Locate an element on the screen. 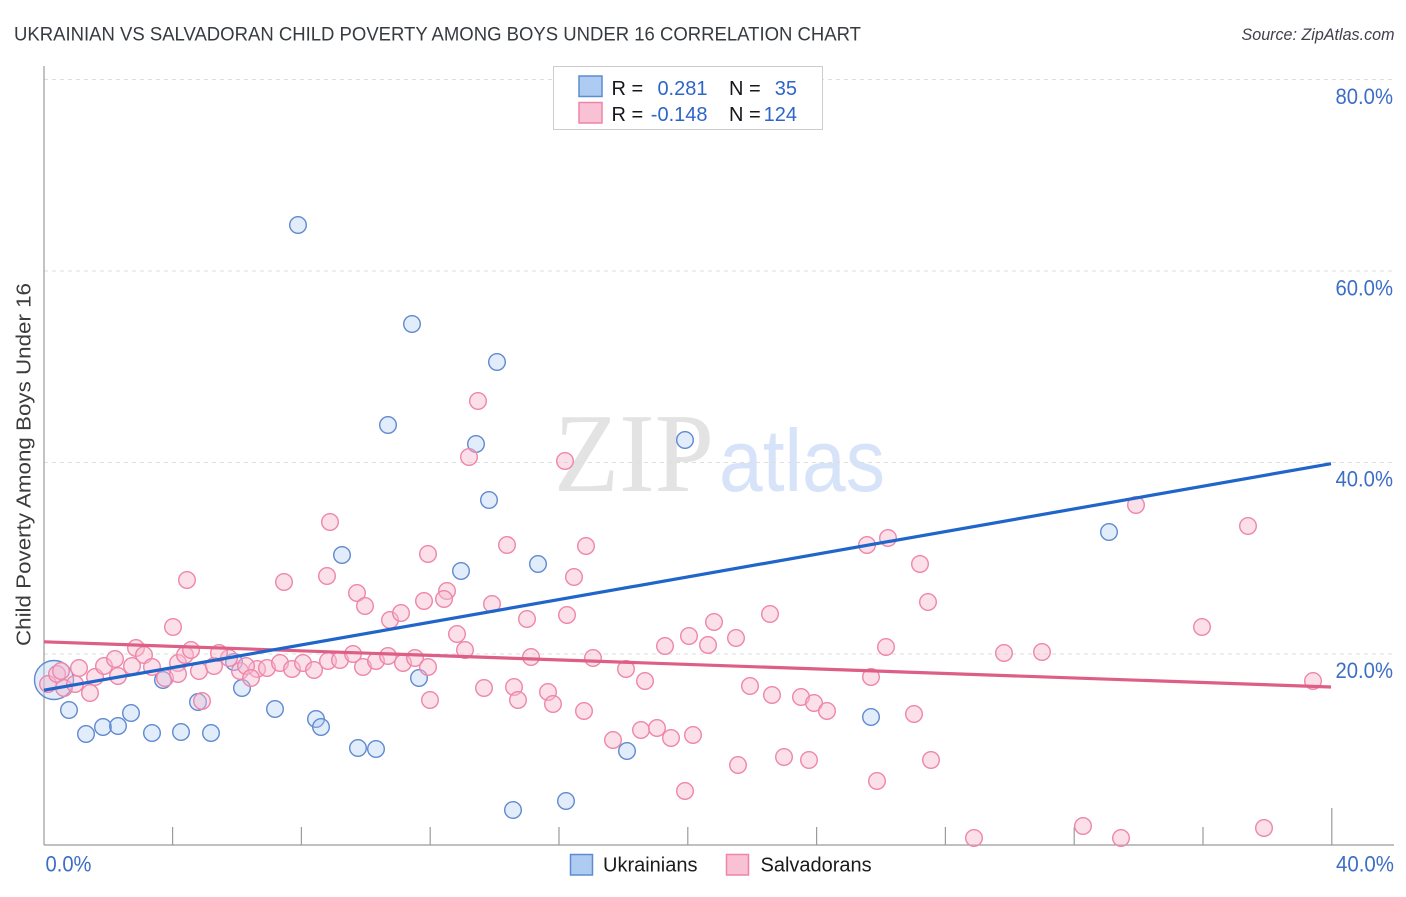 This screenshot has width=1406, height=897. svg-text: 35 is located at coordinates (786, 89).